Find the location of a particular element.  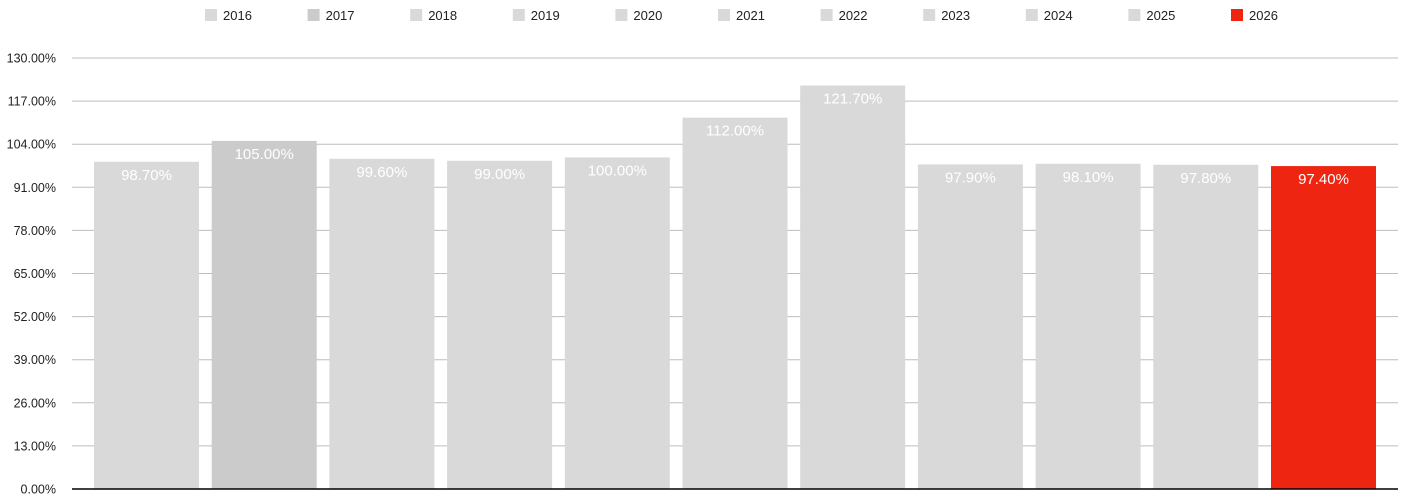

bar-2021 is located at coordinates (735, 303).